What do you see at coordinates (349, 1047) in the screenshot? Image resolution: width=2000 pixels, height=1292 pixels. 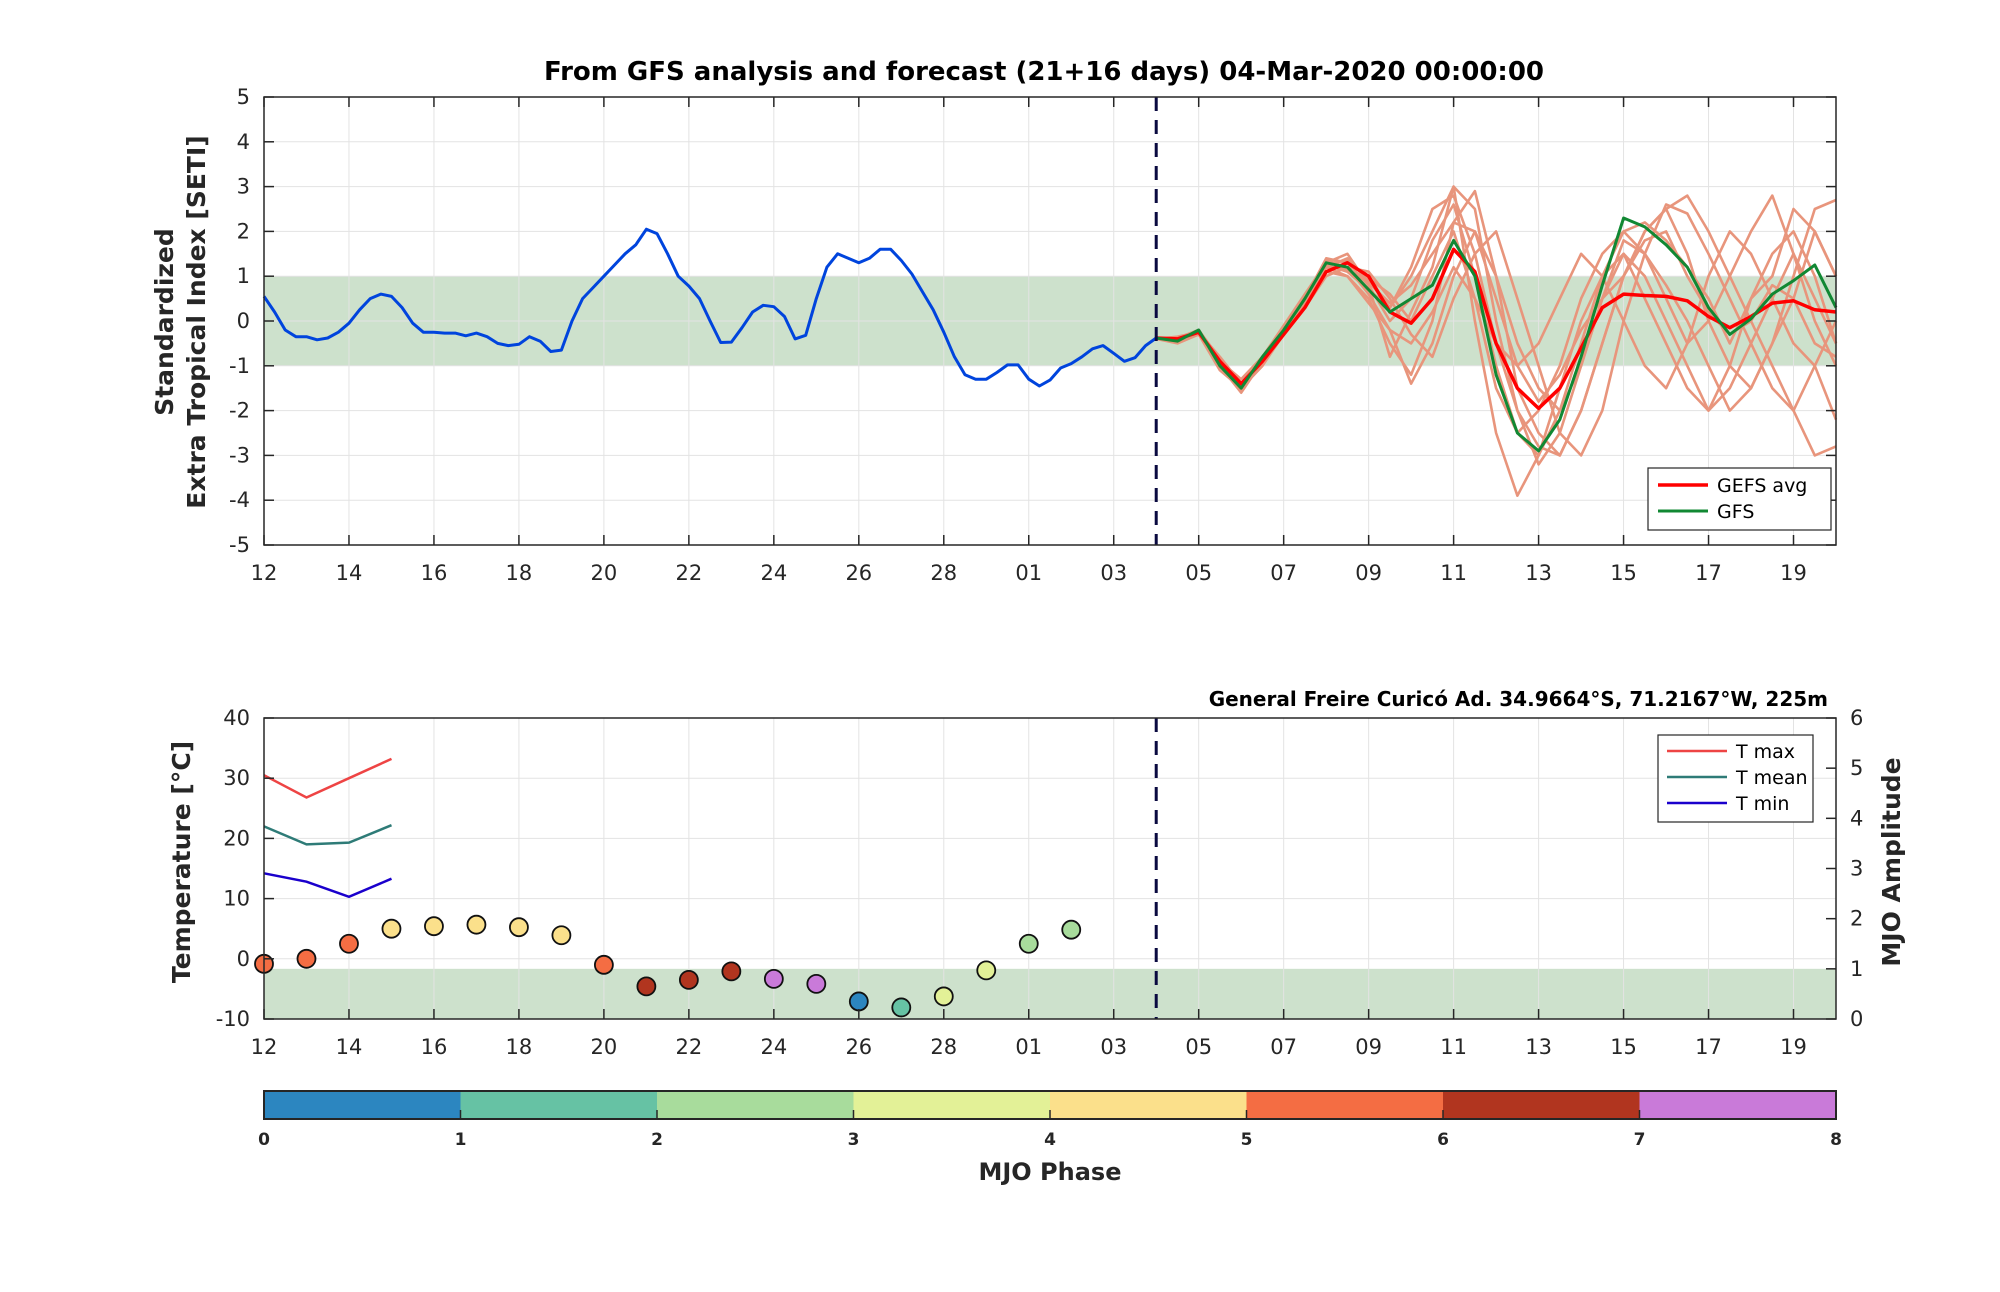 I see `temperature-x-tick-label: 14` at bounding box center [349, 1047].